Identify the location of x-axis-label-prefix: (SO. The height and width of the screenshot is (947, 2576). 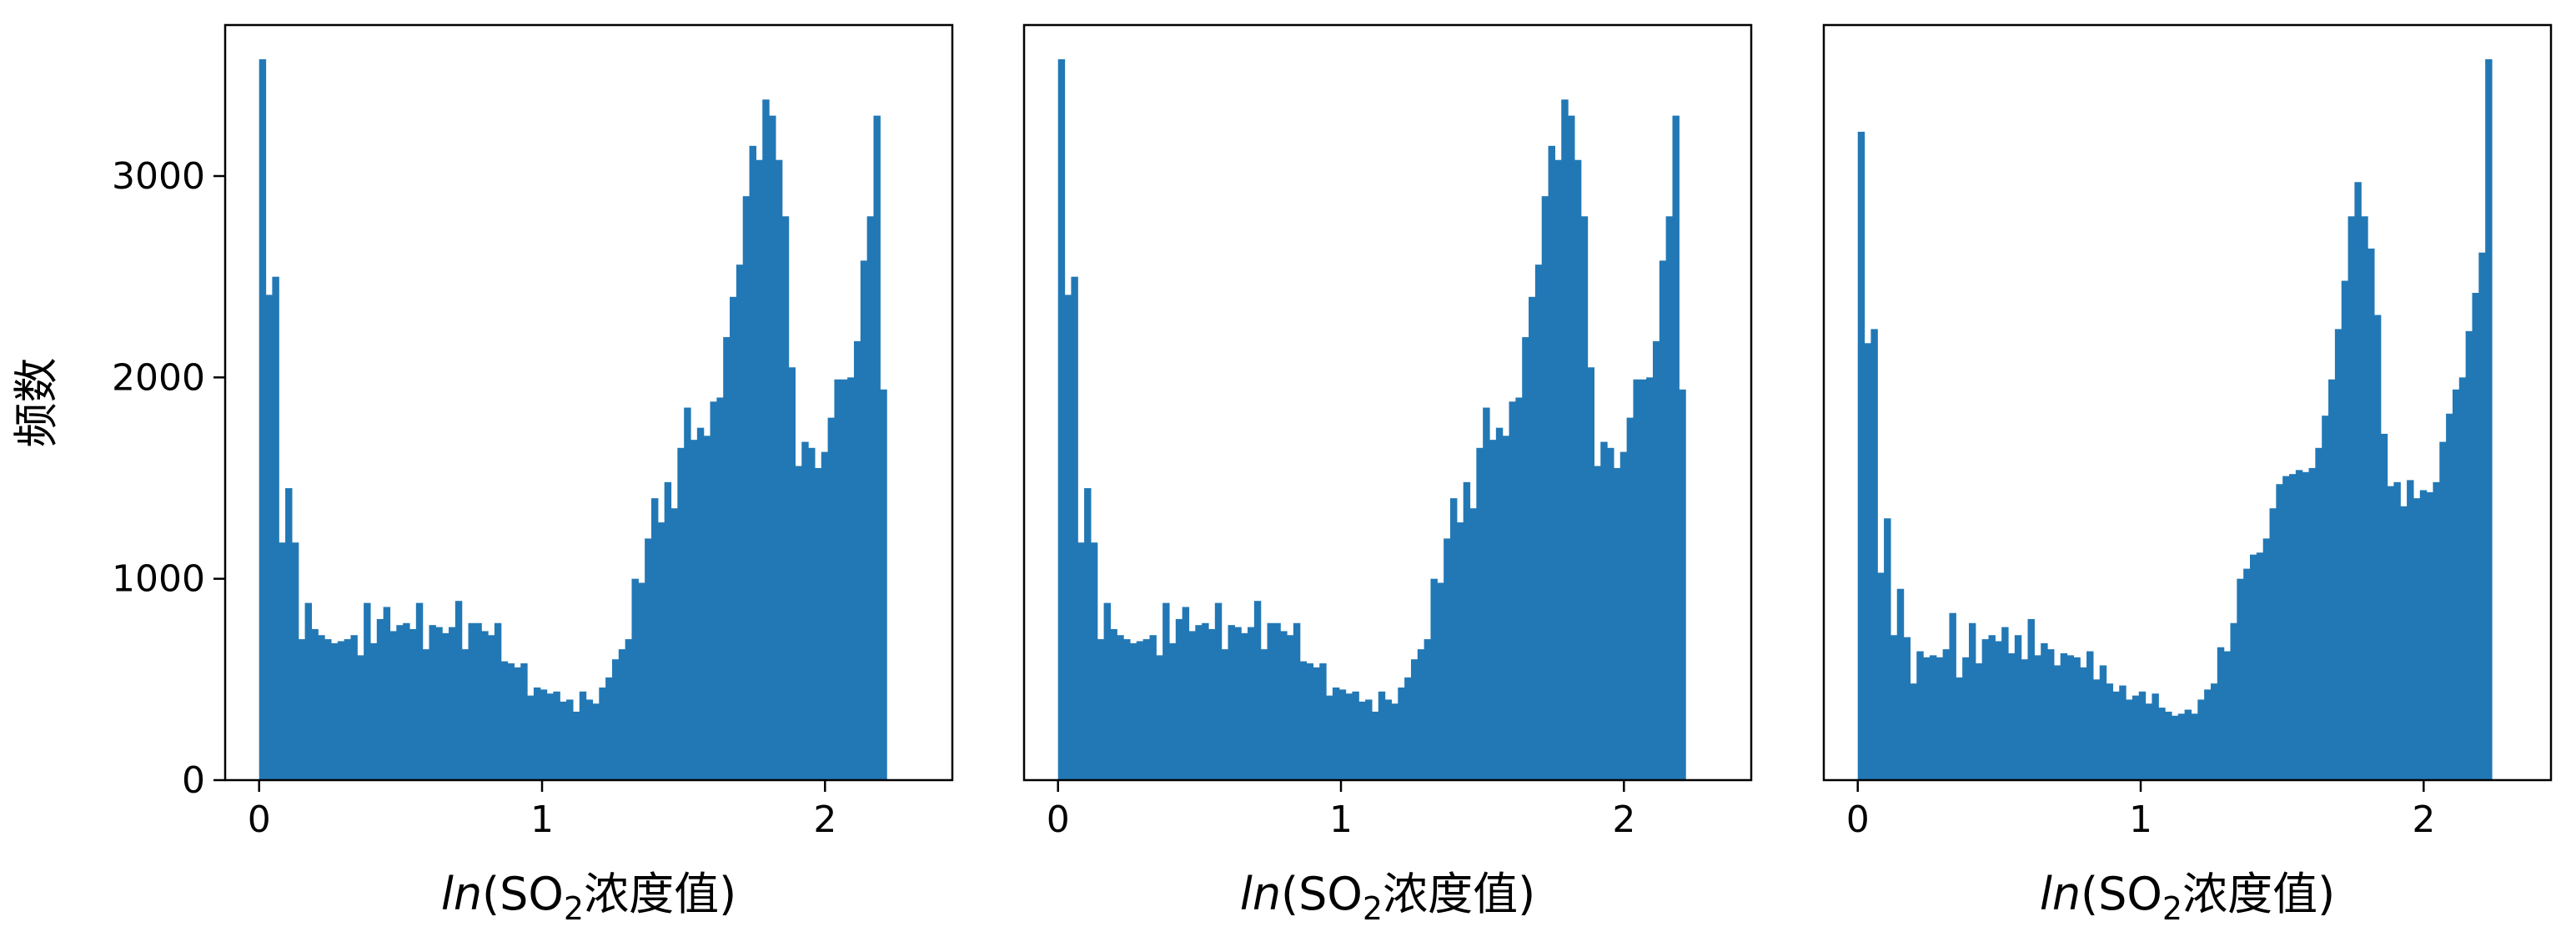
(523, 894).